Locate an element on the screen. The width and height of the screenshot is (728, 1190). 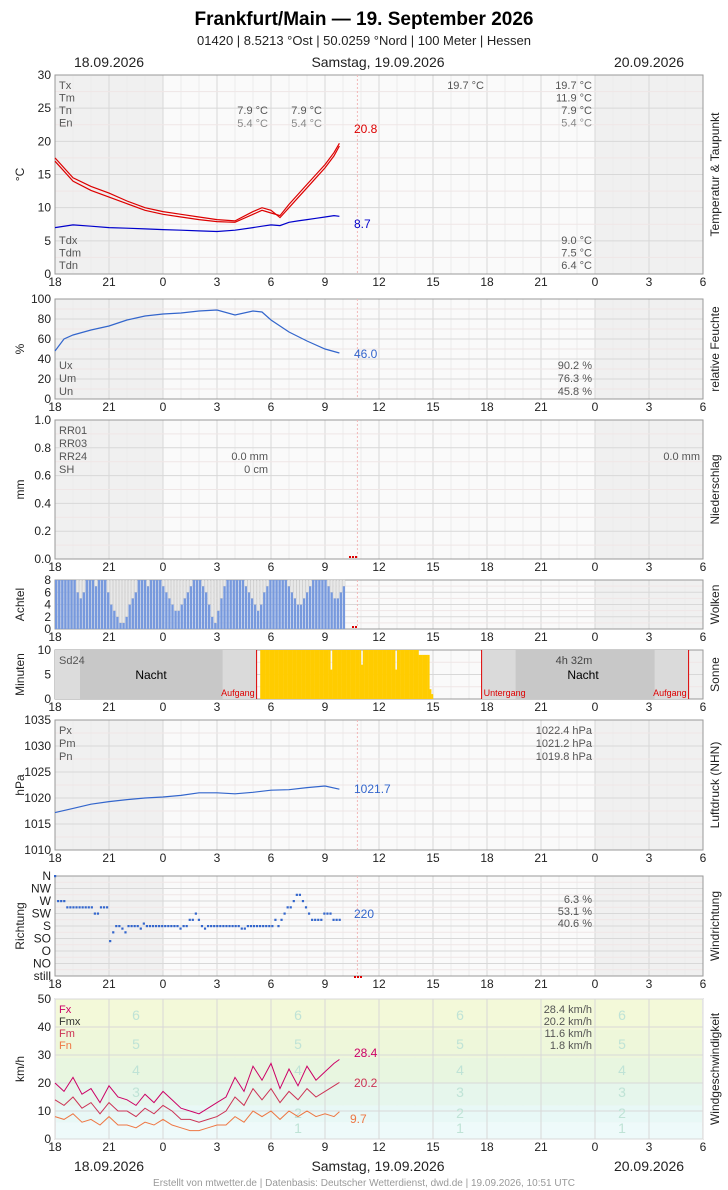
beaufort-number: 6 is located at coordinates (298, 1015).